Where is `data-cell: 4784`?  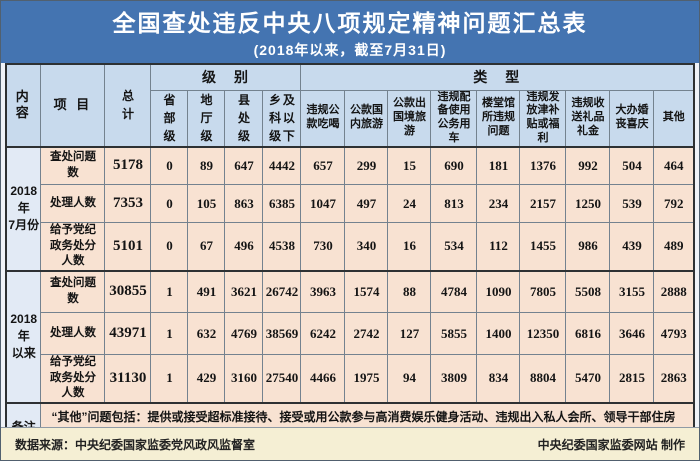
data-cell: 4784 is located at coordinates (454, 291).